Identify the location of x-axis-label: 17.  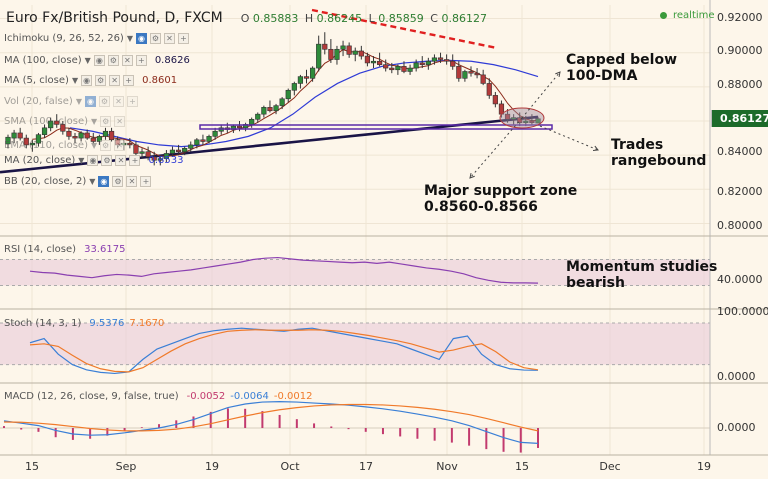
(366, 466).